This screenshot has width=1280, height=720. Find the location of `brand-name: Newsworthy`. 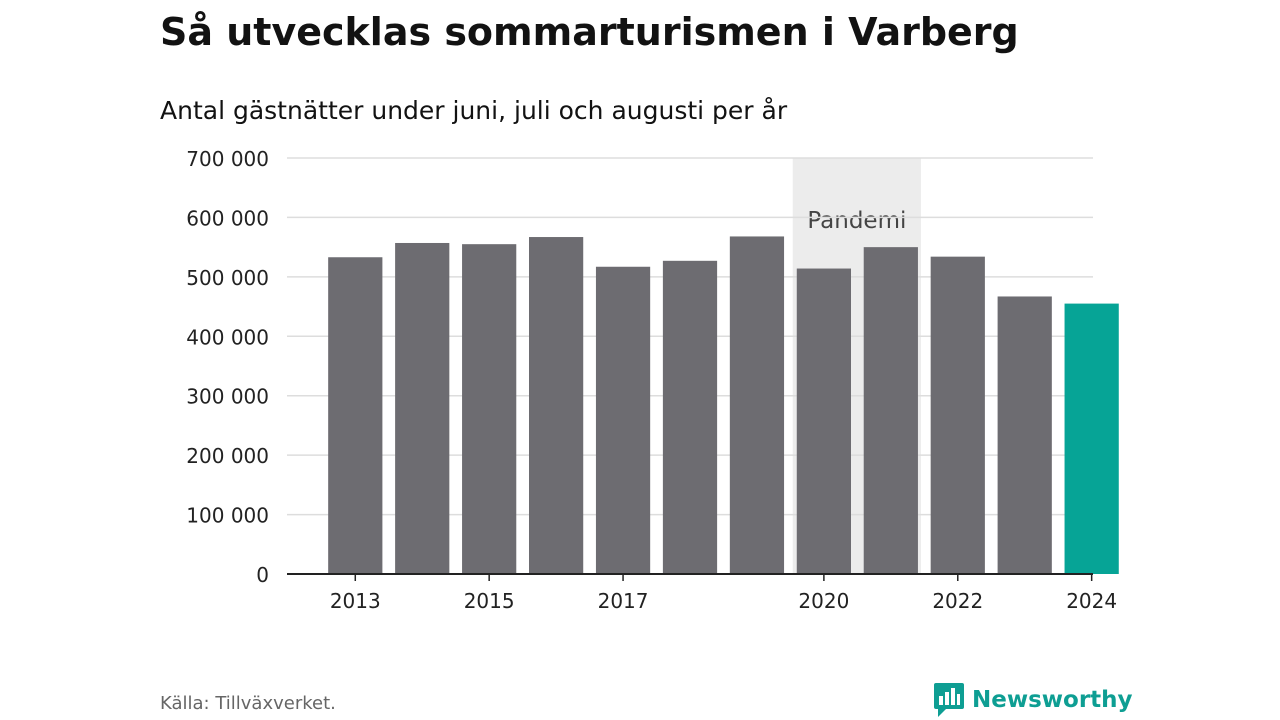

brand-name: Newsworthy is located at coordinates (1052, 700).